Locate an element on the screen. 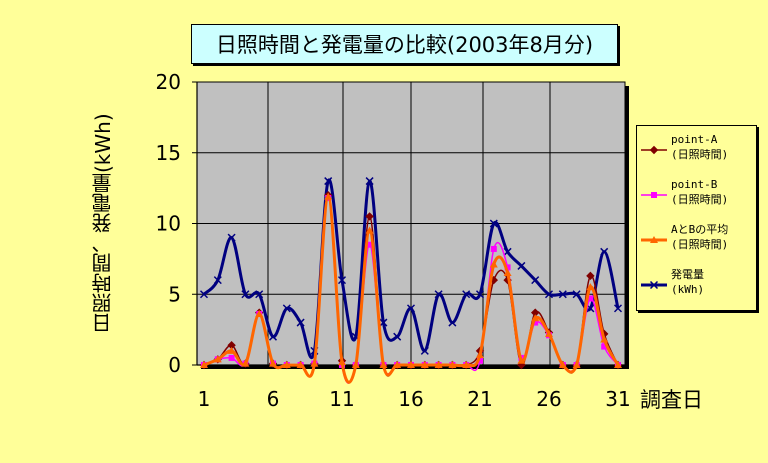  legend-text-point-b: point-B (日照時間) is located at coordinates (699, 192).